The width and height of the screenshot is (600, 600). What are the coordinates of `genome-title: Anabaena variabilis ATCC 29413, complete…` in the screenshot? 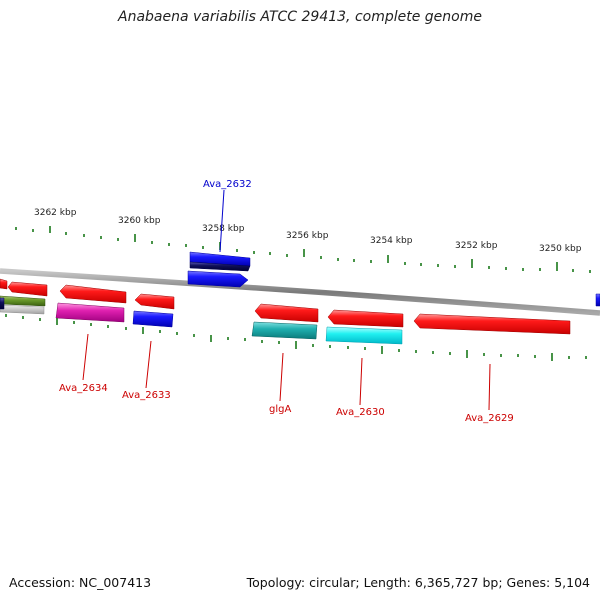 It's located at (300, 17).